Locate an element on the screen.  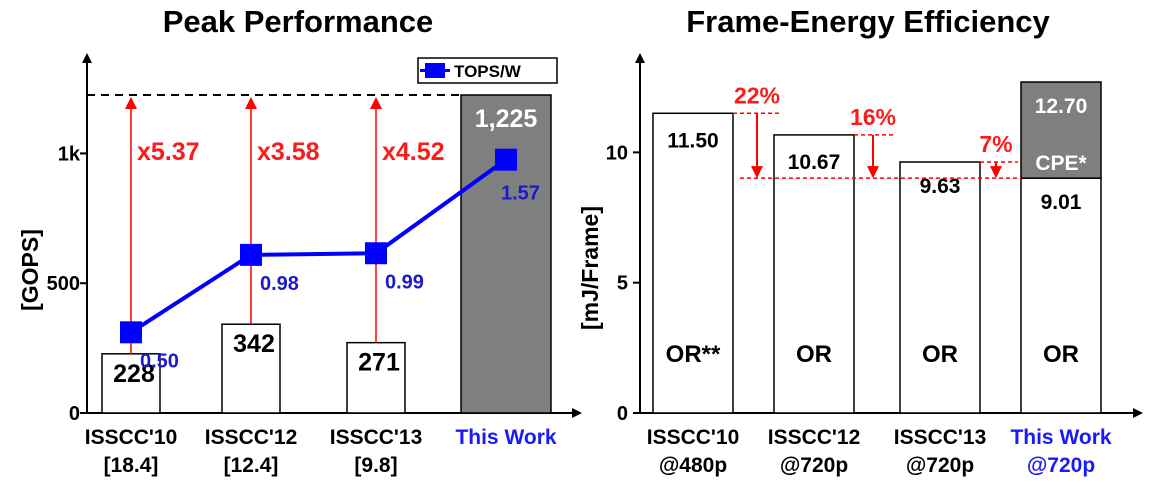
bar-value-label: 228 is located at coordinates (134, 374).